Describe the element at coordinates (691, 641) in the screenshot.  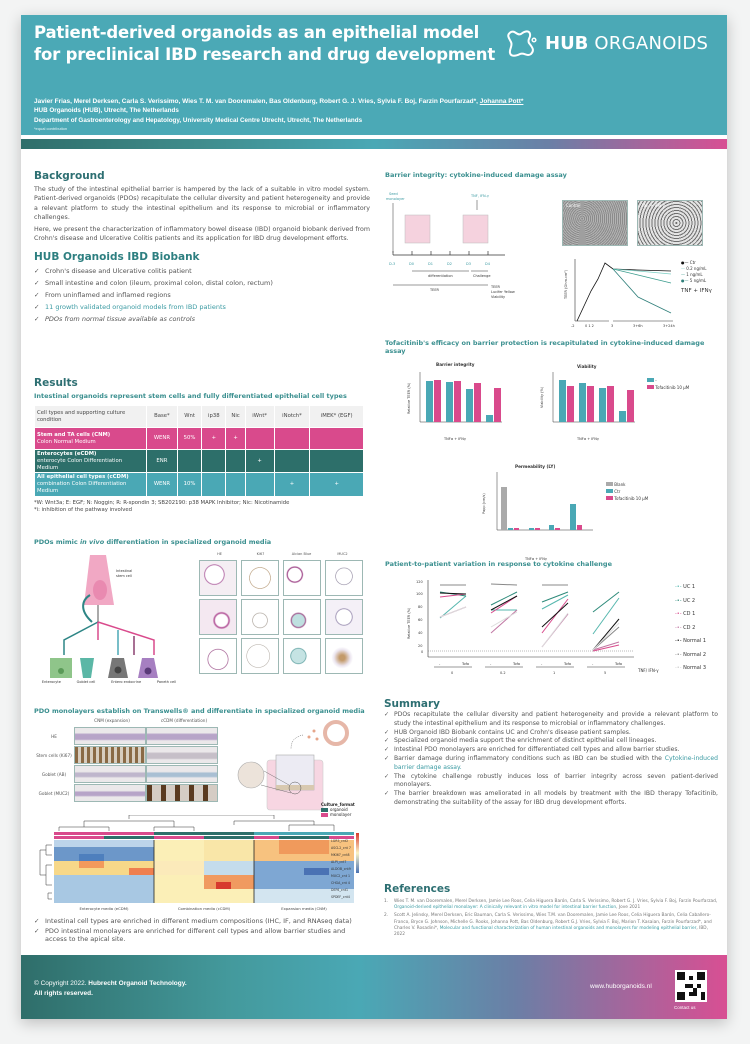
I see `legend-item: -•- Normal 1` at that location.